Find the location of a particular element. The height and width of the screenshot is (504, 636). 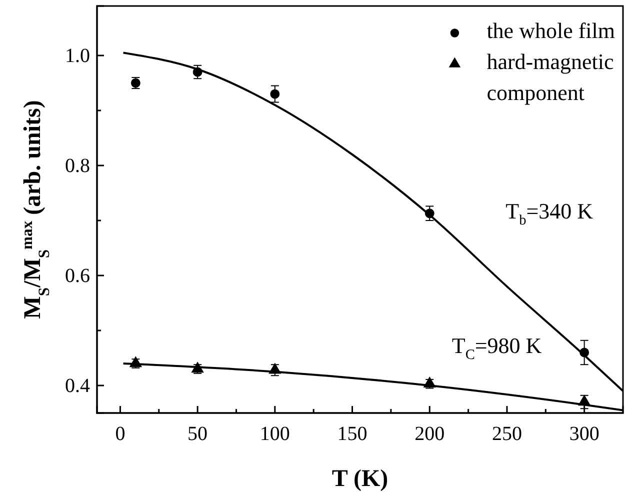

legend-label: hard-magnetic component is located at coordinates (550, 77).